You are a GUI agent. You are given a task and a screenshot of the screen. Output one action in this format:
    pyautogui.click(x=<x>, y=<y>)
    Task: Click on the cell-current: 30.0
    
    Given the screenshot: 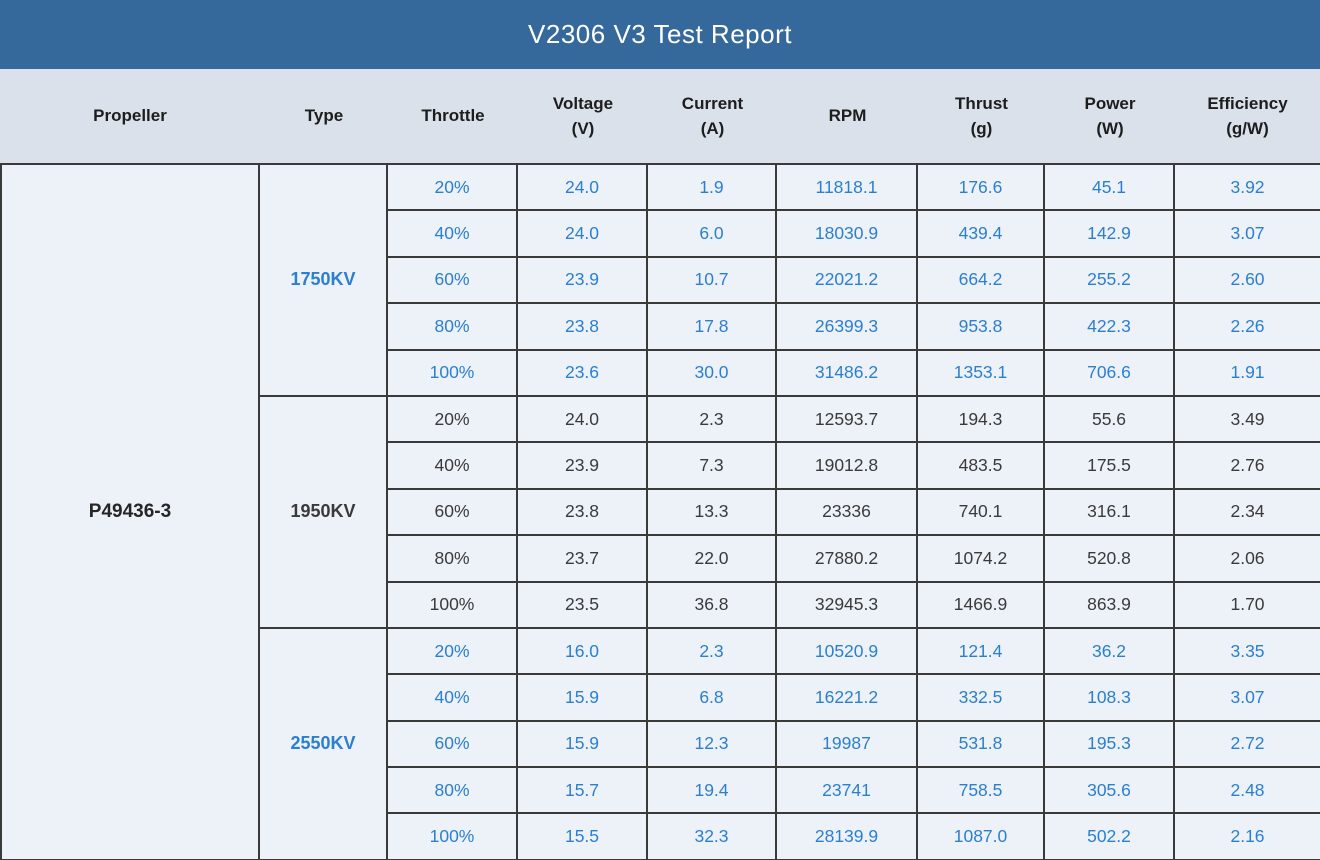 What is the action you would take?
    pyautogui.click(x=712, y=373)
    